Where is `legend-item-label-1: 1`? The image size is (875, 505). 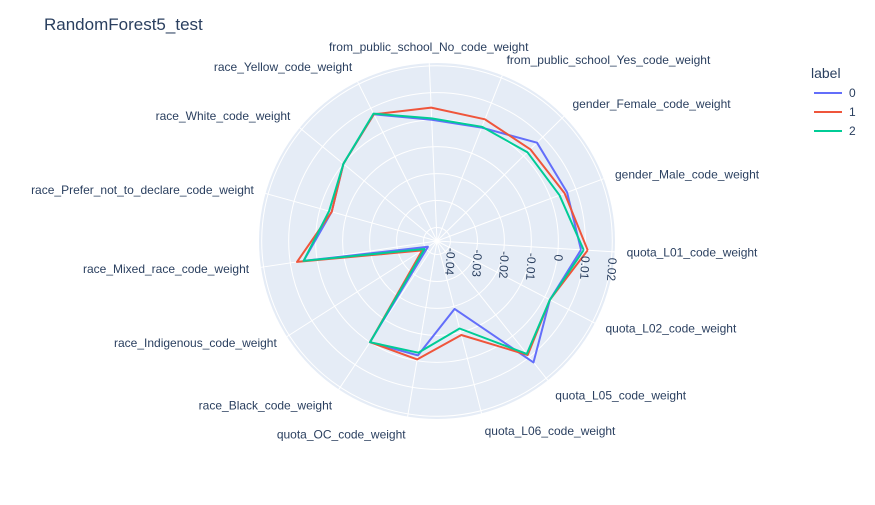 legend-item-label-1: 1 is located at coordinates (852, 112).